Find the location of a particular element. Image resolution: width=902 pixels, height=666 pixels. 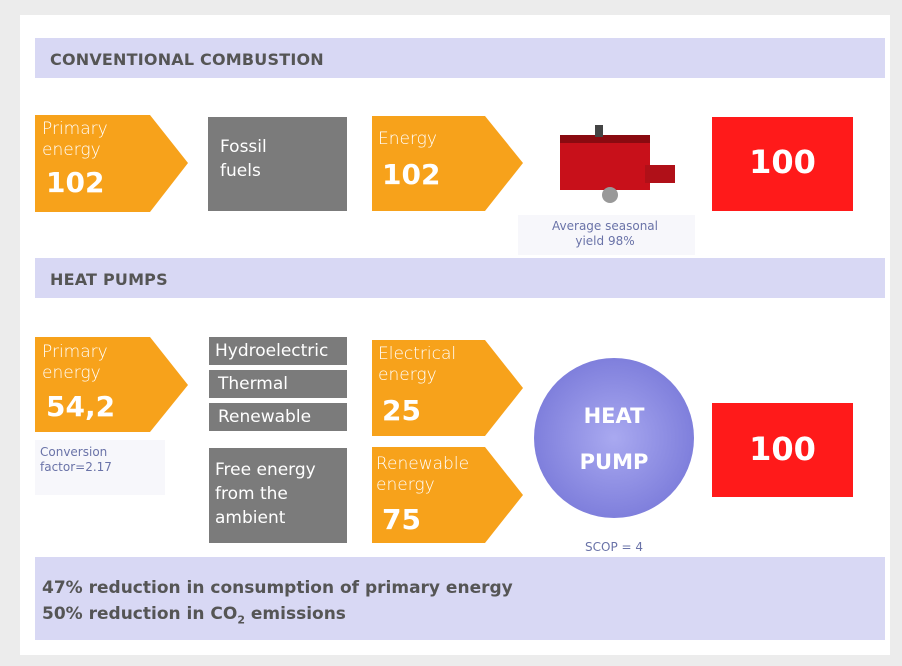

label: Hydroelectric is located at coordinates (272, 351).